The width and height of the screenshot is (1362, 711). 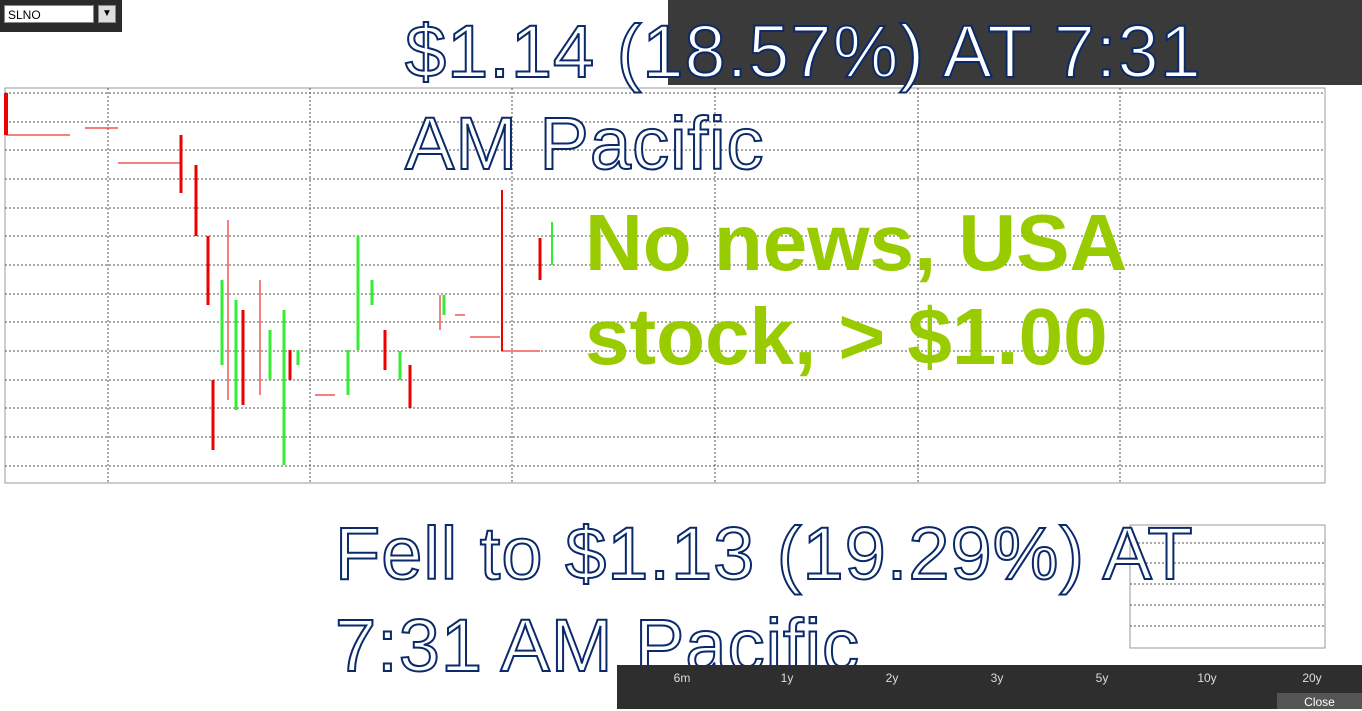 What do you see at coordinates (49, 14) in the screenshot?
I see `ticker-input: SLNO` at bounding box center [49, 14].